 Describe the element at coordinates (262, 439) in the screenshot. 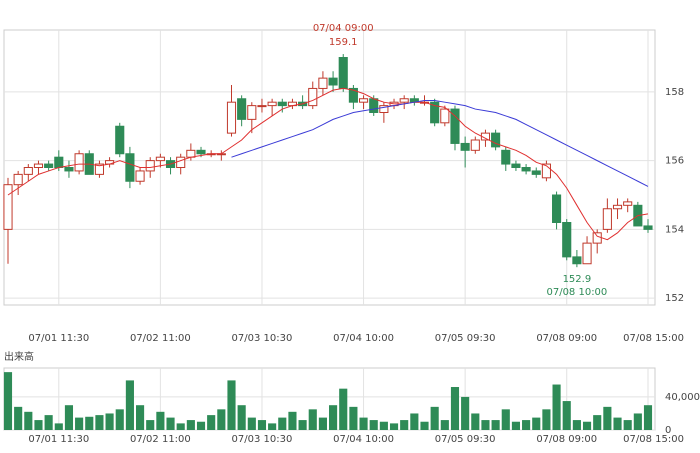

I see `x-tick-label: 07/03 10:30` at that location.